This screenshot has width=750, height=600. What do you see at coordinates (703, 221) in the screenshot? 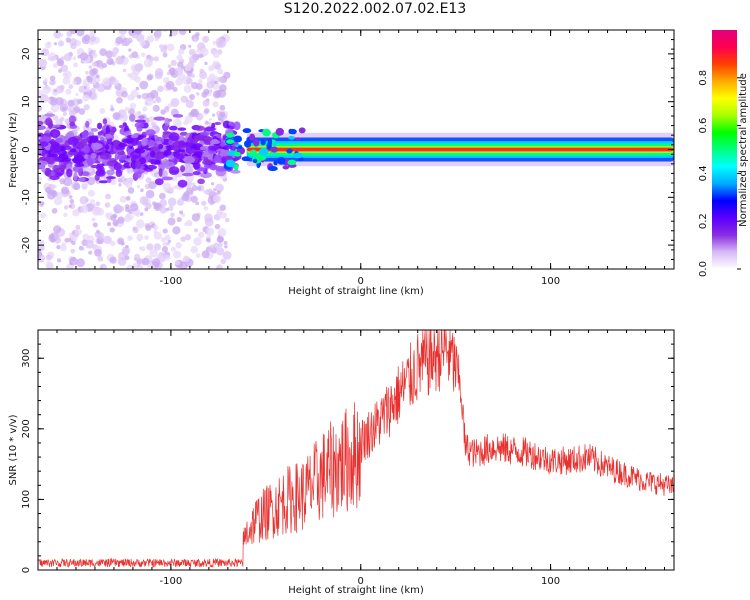
I see `colorbar-tick-label: 0.2` at bounding box center [703, 221].